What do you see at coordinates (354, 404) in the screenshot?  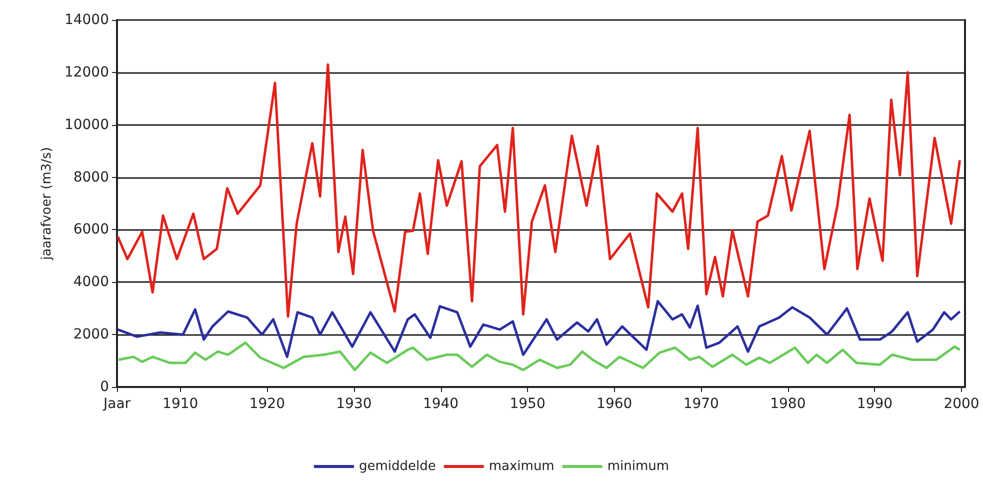 I see `x-tick-label: 1930` at bounding box center [354, 404].